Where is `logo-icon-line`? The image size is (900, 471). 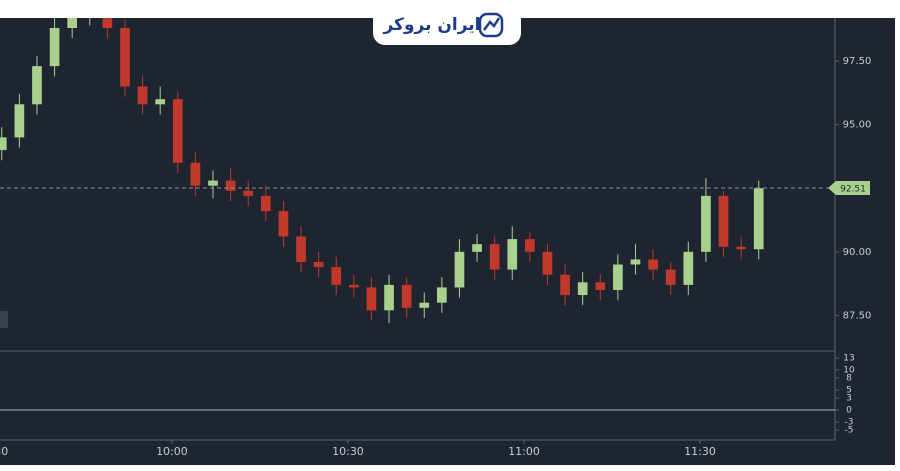
logo-icon-line is located at coordinates (492, 24).